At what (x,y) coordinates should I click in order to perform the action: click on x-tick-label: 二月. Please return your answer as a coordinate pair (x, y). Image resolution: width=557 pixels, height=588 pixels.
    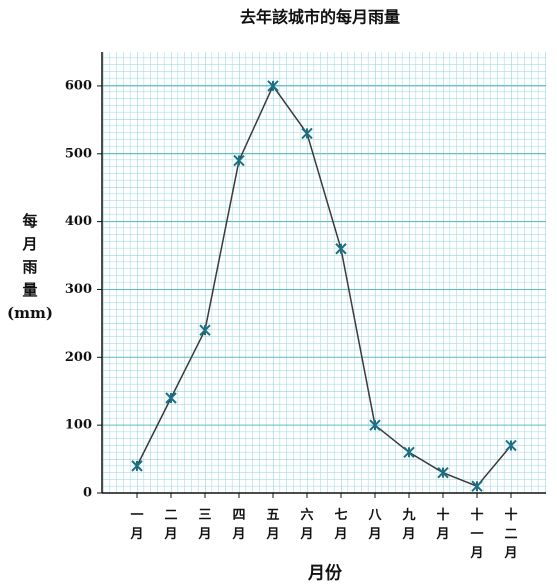
    Looking at the image, I should click on (170, 525).